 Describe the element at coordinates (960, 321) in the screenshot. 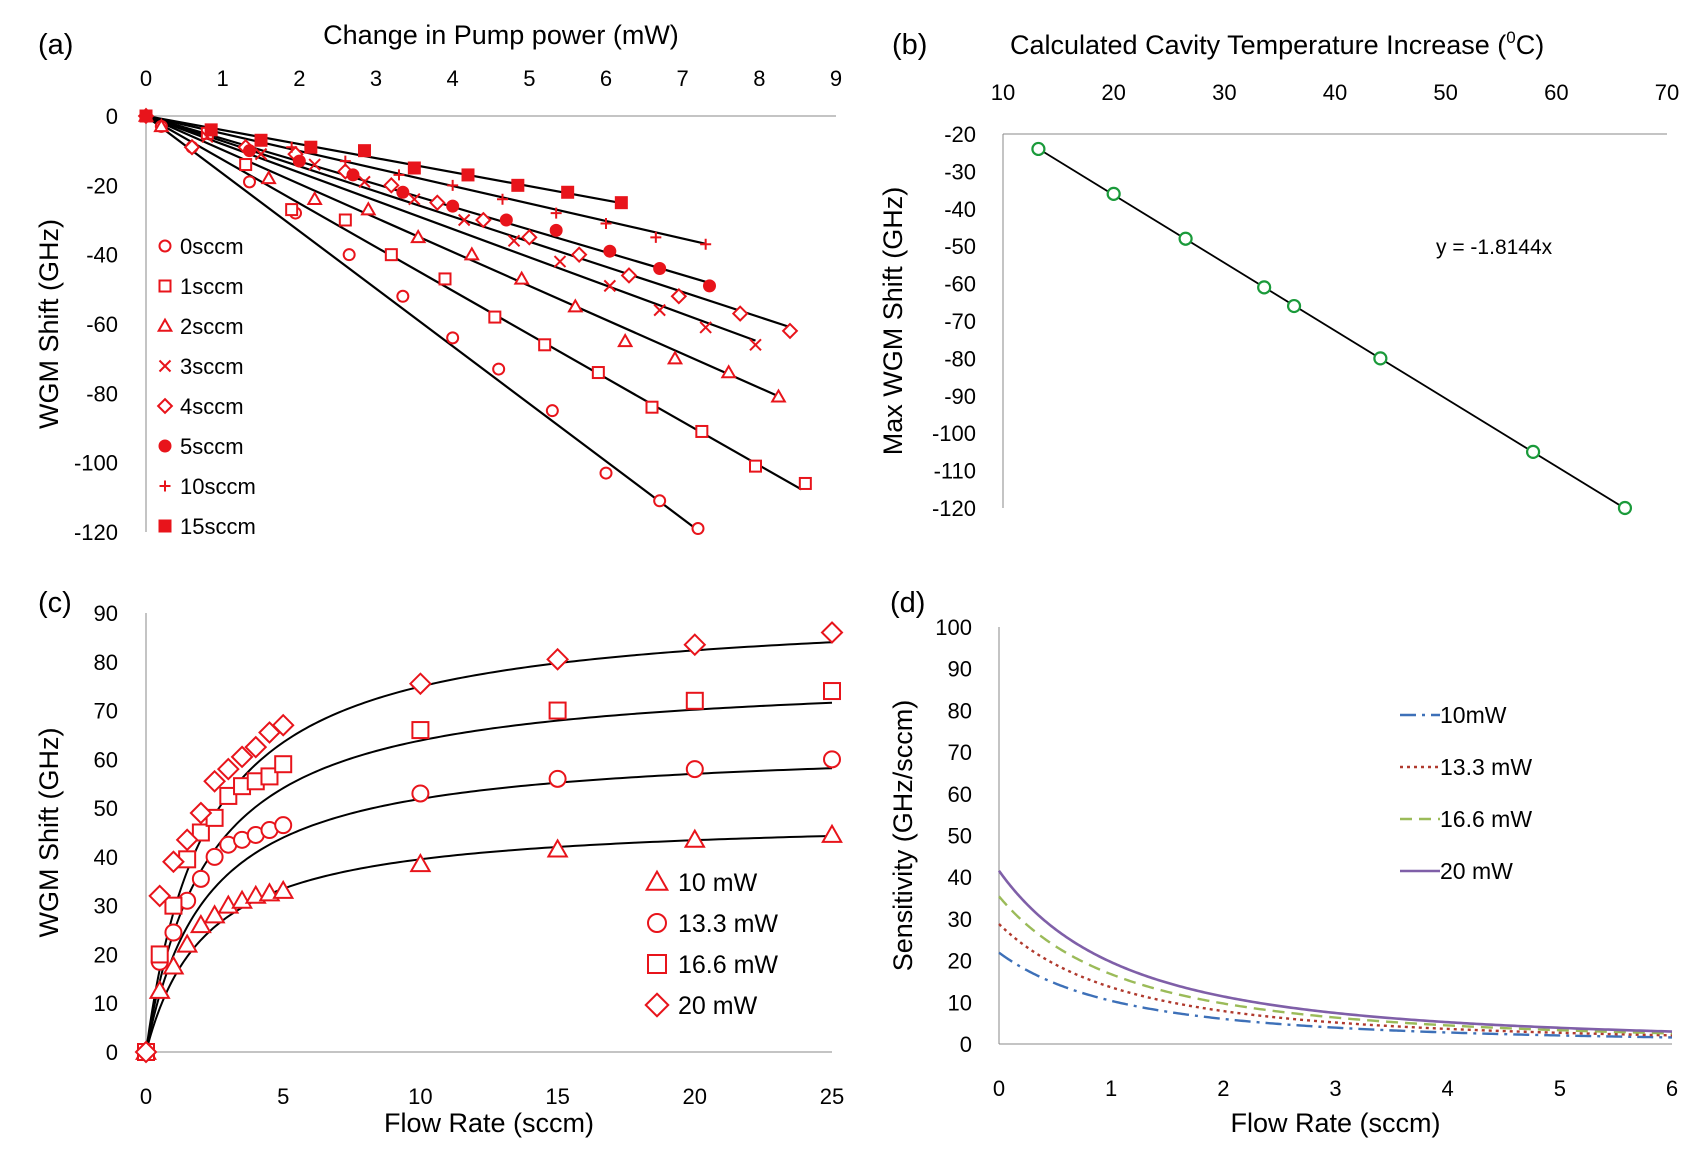

I see `panel-b-y-tick-label: -70` at that location.